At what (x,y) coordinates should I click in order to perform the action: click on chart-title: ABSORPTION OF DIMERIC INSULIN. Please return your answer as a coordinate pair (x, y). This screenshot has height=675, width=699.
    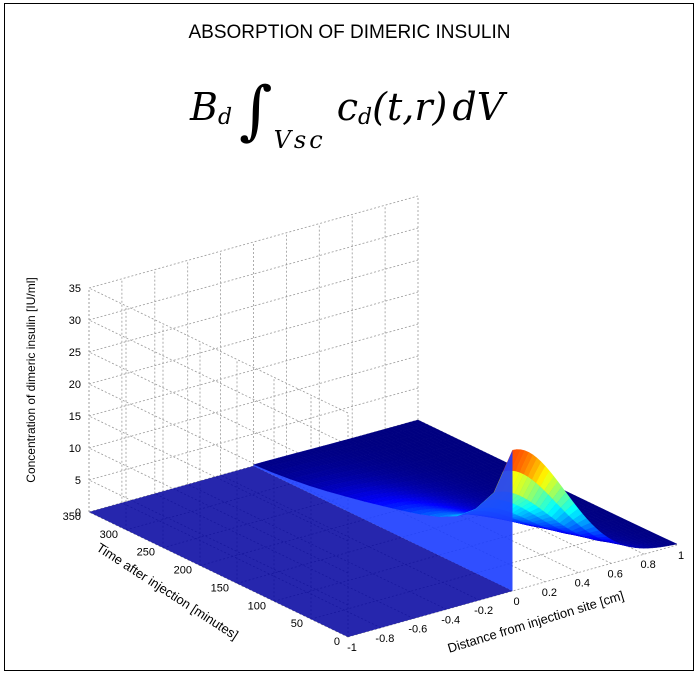
    Looking at the image, I should click on (349, 32).